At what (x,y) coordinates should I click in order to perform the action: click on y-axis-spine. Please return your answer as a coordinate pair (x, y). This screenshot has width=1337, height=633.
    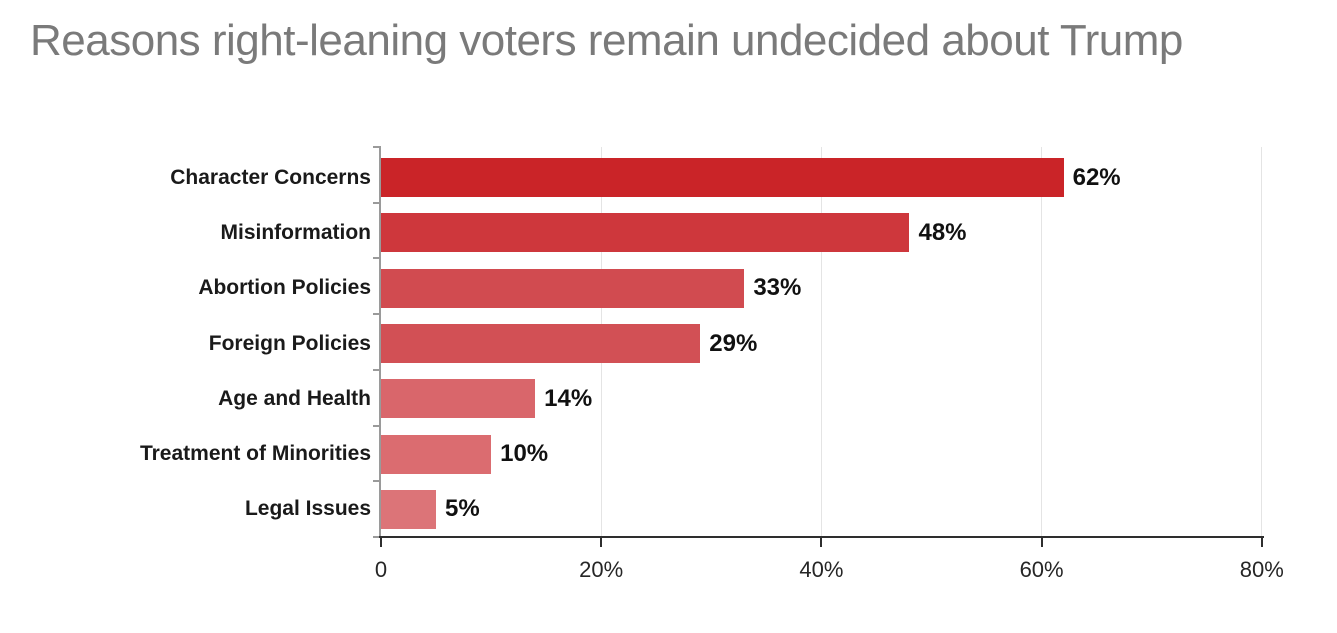
    Looking at the image, I should click on (380, 342).